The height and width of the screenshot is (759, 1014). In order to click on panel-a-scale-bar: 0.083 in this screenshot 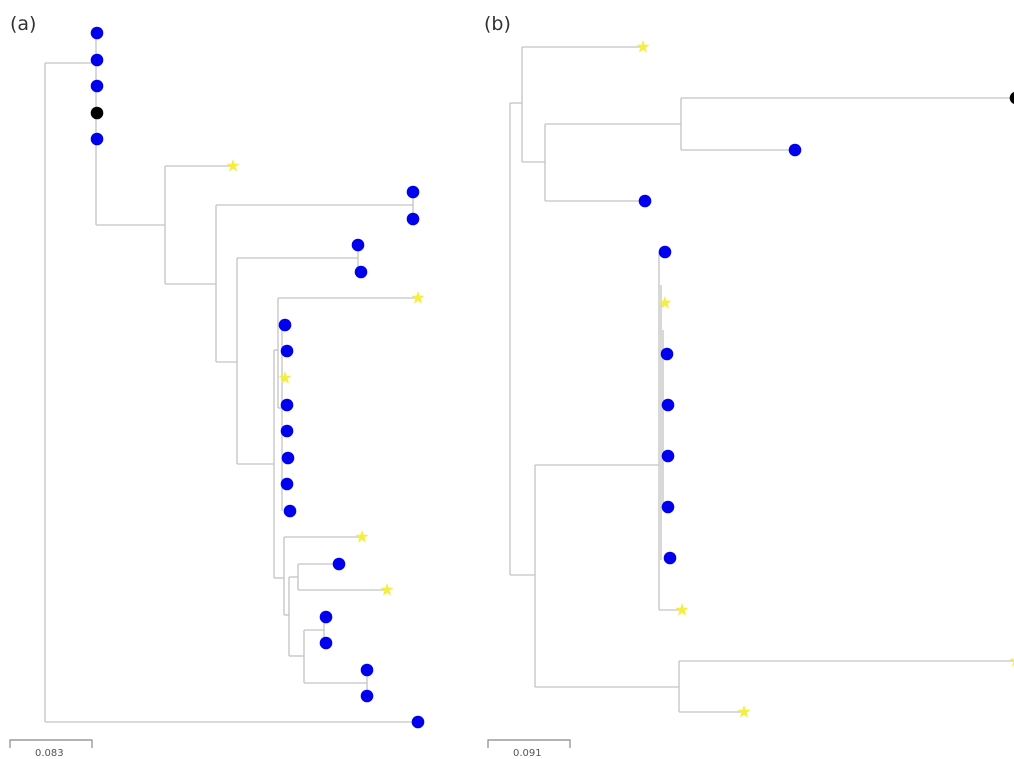, I will do `click(51, 749)`.